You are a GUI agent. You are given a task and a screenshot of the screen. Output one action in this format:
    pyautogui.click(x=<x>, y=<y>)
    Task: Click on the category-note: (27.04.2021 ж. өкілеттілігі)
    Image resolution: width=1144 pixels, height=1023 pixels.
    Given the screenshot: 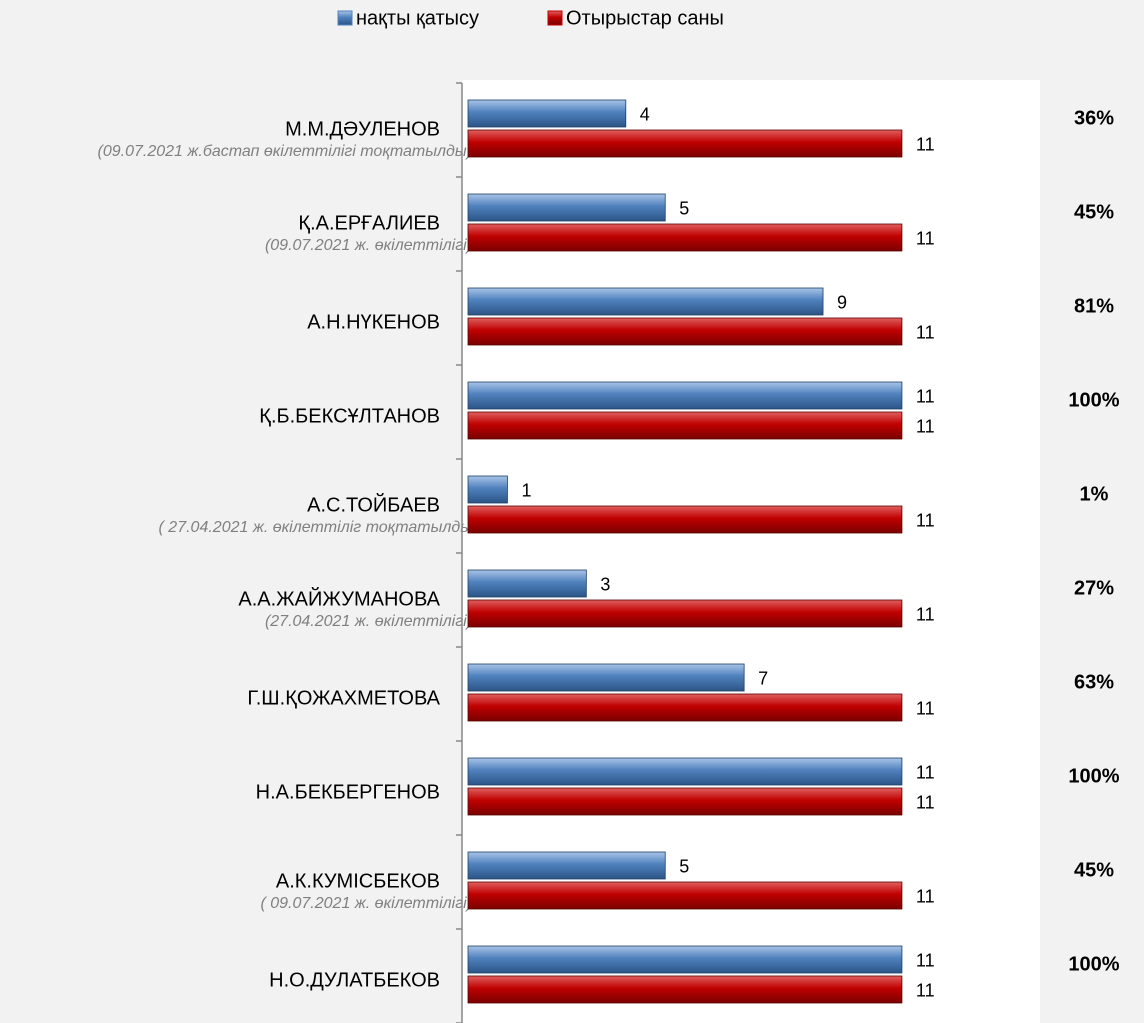 What is the action you would take?
    pyautogui.click(x=368, y=621)
    